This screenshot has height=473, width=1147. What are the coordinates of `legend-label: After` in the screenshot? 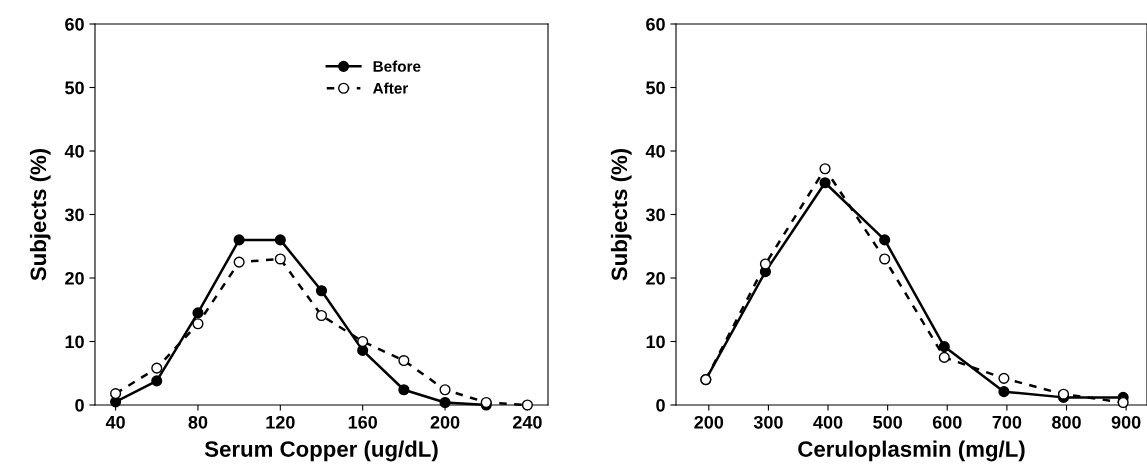 It's located at (390, 88).